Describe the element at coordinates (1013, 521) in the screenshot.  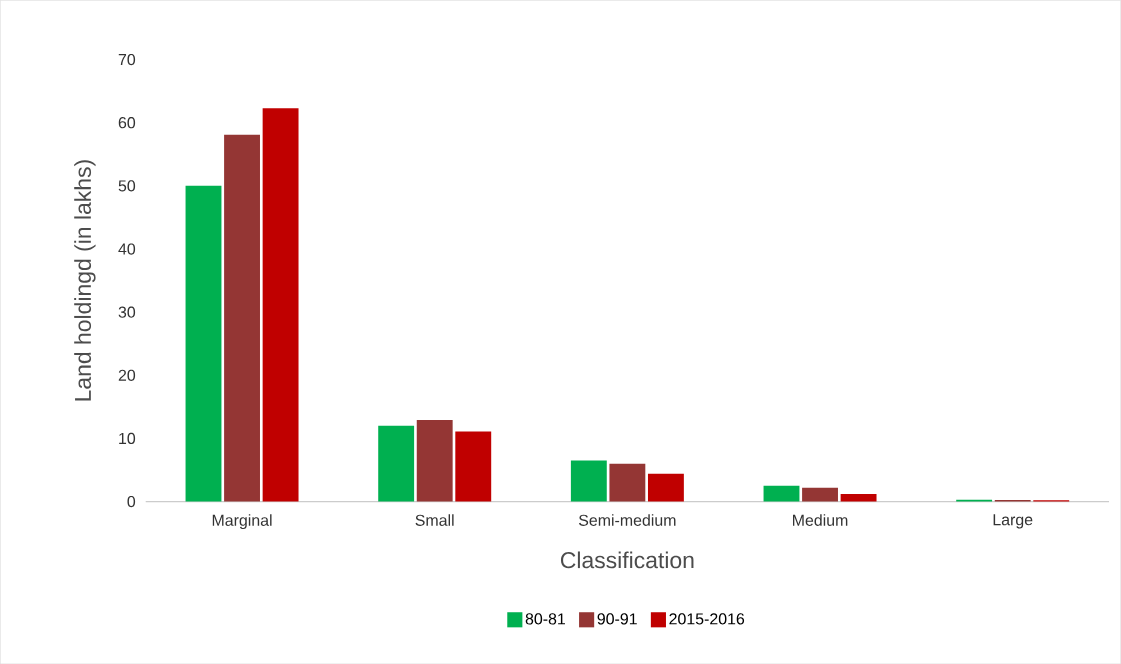
I see `x-tick-label: Large` at that location.